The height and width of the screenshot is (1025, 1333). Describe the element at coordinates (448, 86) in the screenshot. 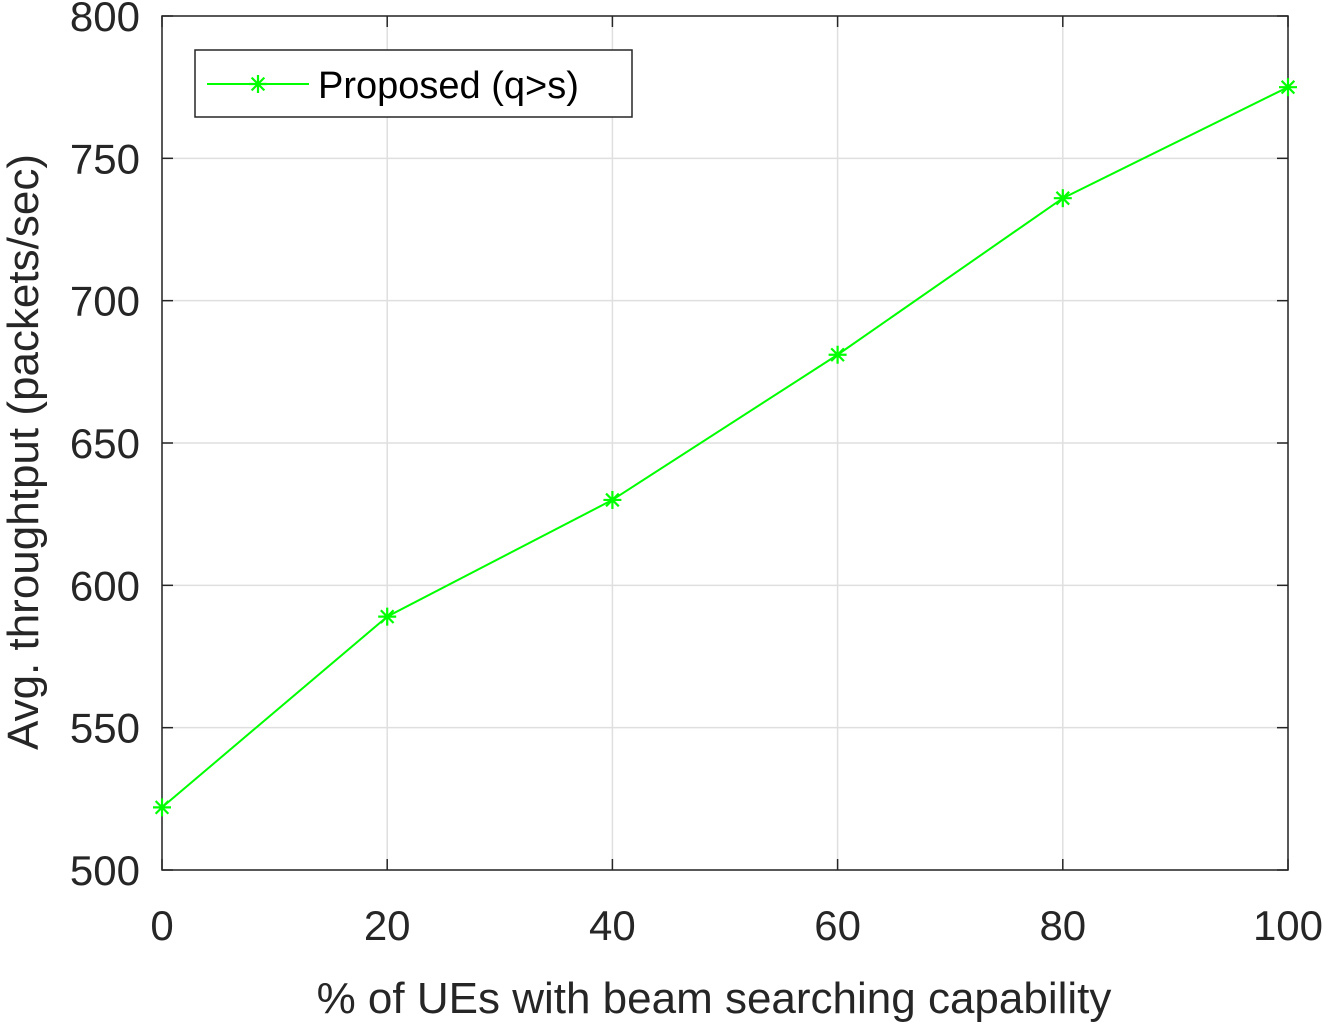

I see `legend-label: Proposed (q>s)` at that location.